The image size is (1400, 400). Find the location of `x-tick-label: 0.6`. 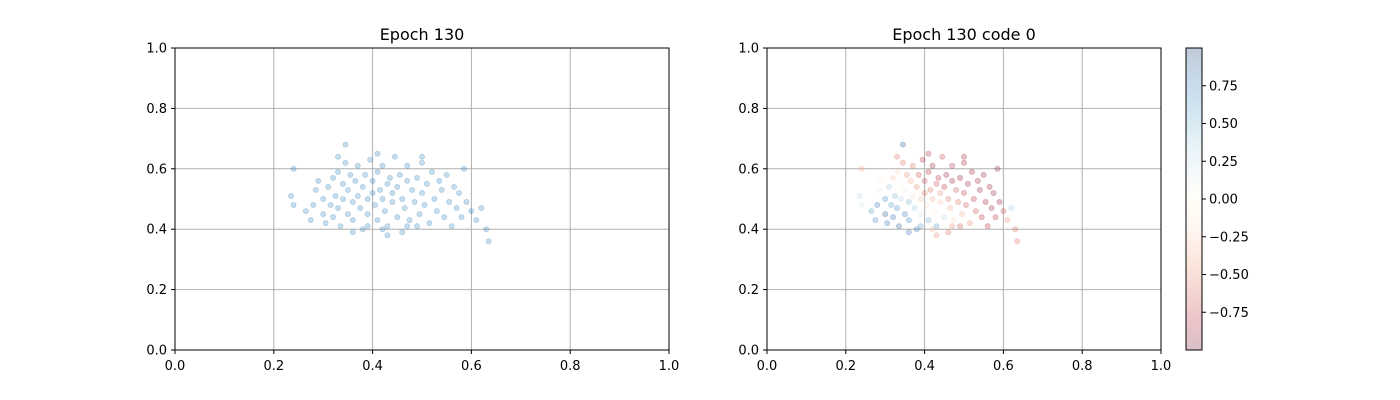

x-tick-label: 0.6 is located at coordinates (471, 366).